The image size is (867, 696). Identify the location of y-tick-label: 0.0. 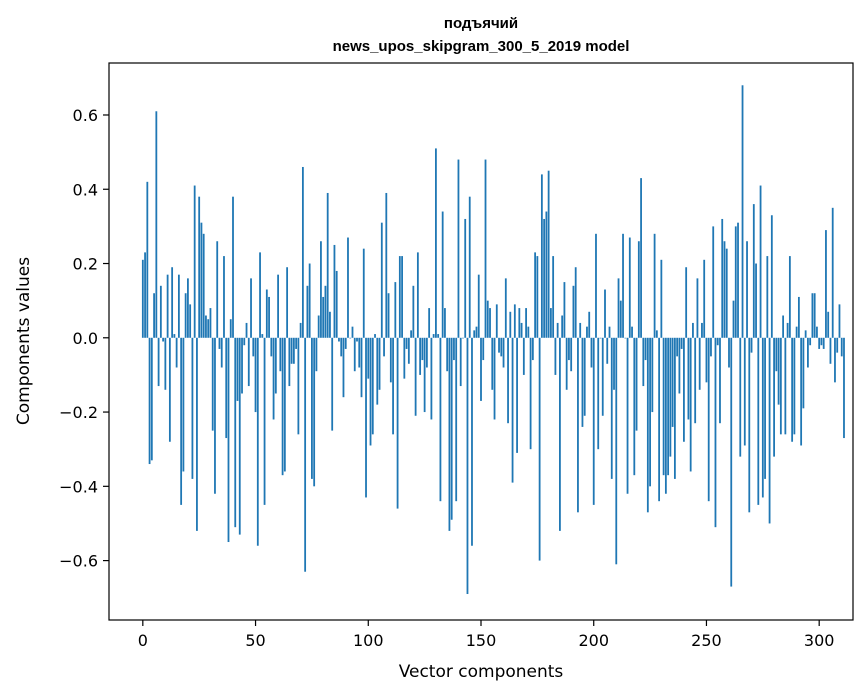
(85, 338).